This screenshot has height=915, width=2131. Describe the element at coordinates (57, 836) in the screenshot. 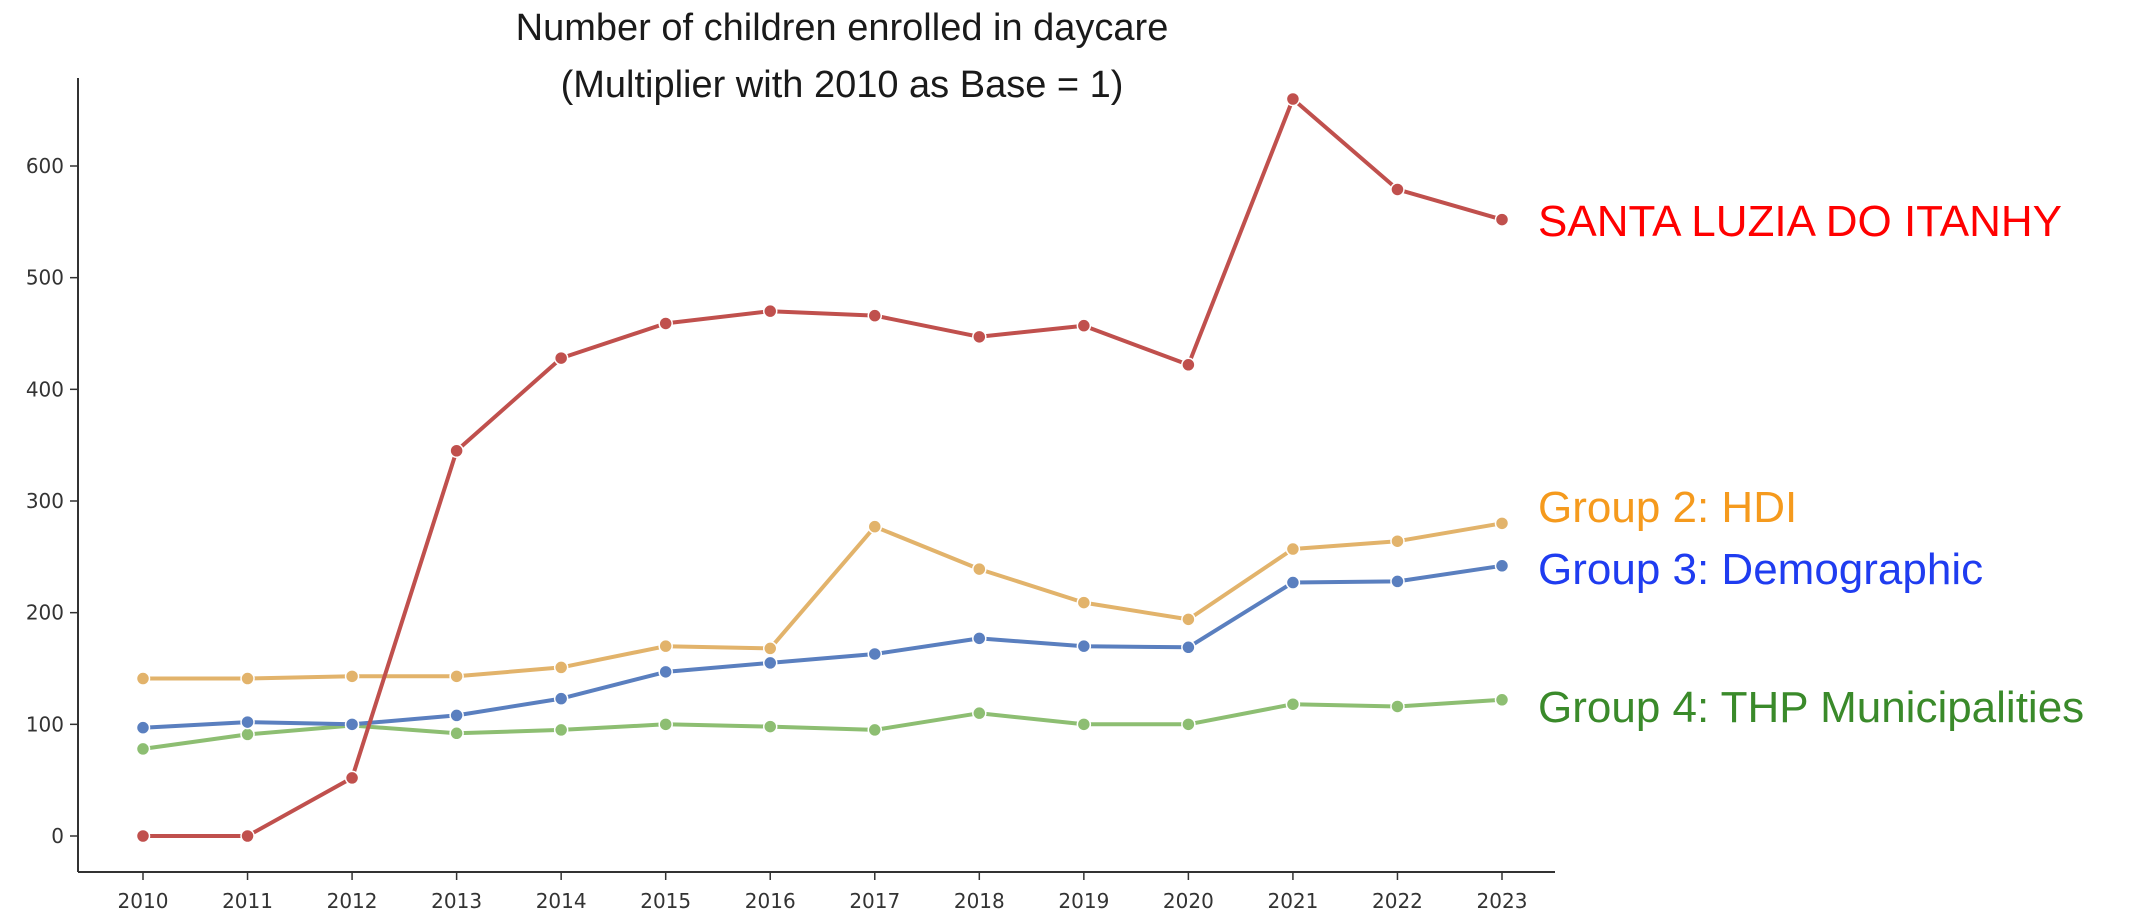

I see `y-tick-label: 0` at that location.